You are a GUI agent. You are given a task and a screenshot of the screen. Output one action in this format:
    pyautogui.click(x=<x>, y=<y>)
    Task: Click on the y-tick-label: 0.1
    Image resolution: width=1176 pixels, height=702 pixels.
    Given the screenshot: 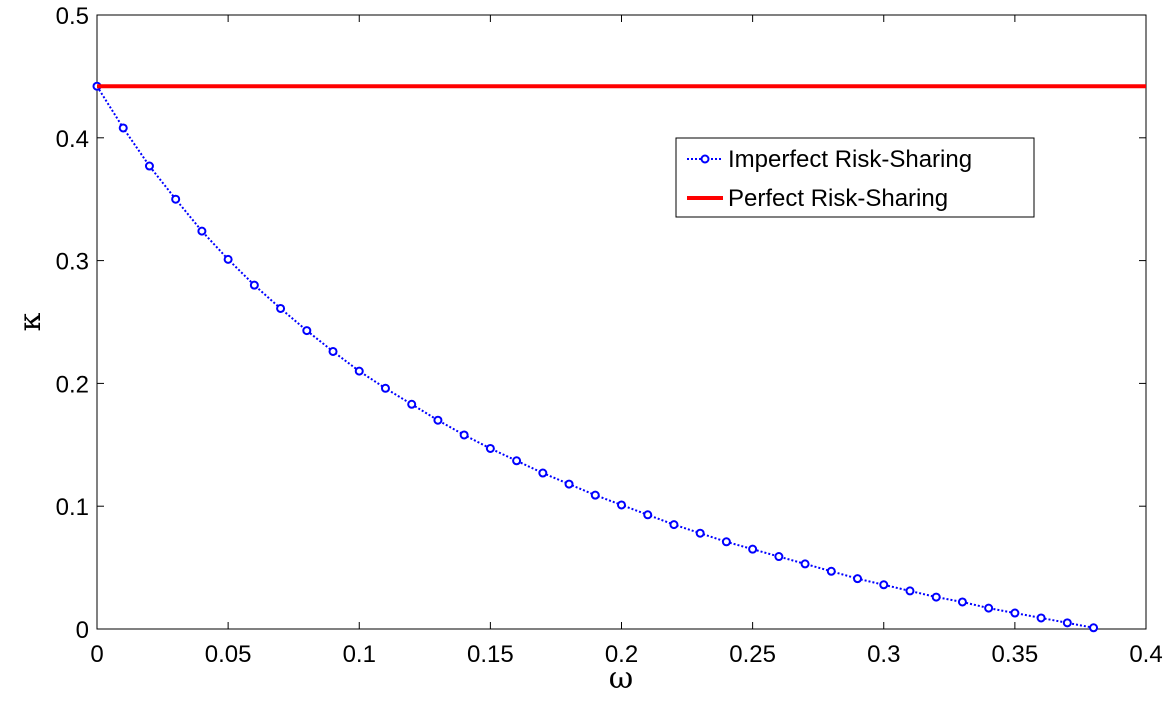 What is the action you would take?
    pyautogui.click(x=72, y=507)
    